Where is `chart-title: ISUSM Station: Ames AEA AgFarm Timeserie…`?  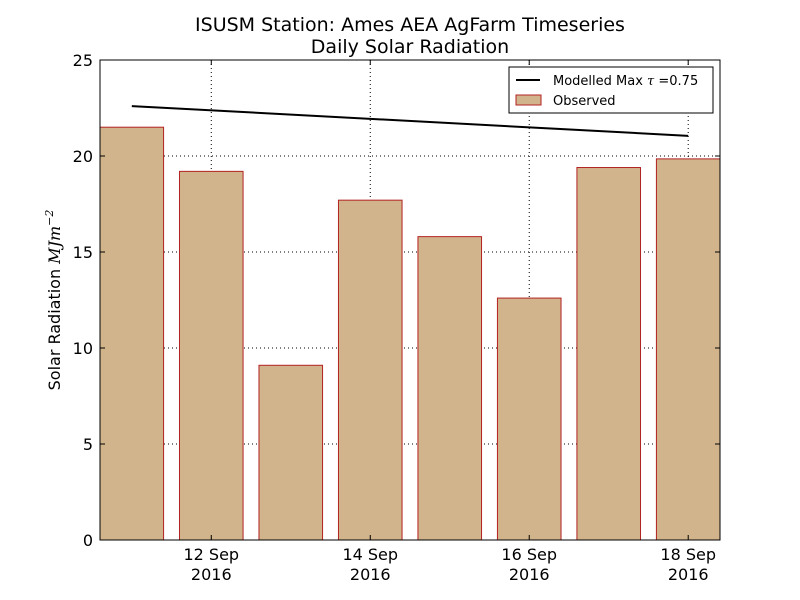
chart-title: ISUSM Station: Ames AEA AgFarm Timeserie… is located at coordinates (410, 25).